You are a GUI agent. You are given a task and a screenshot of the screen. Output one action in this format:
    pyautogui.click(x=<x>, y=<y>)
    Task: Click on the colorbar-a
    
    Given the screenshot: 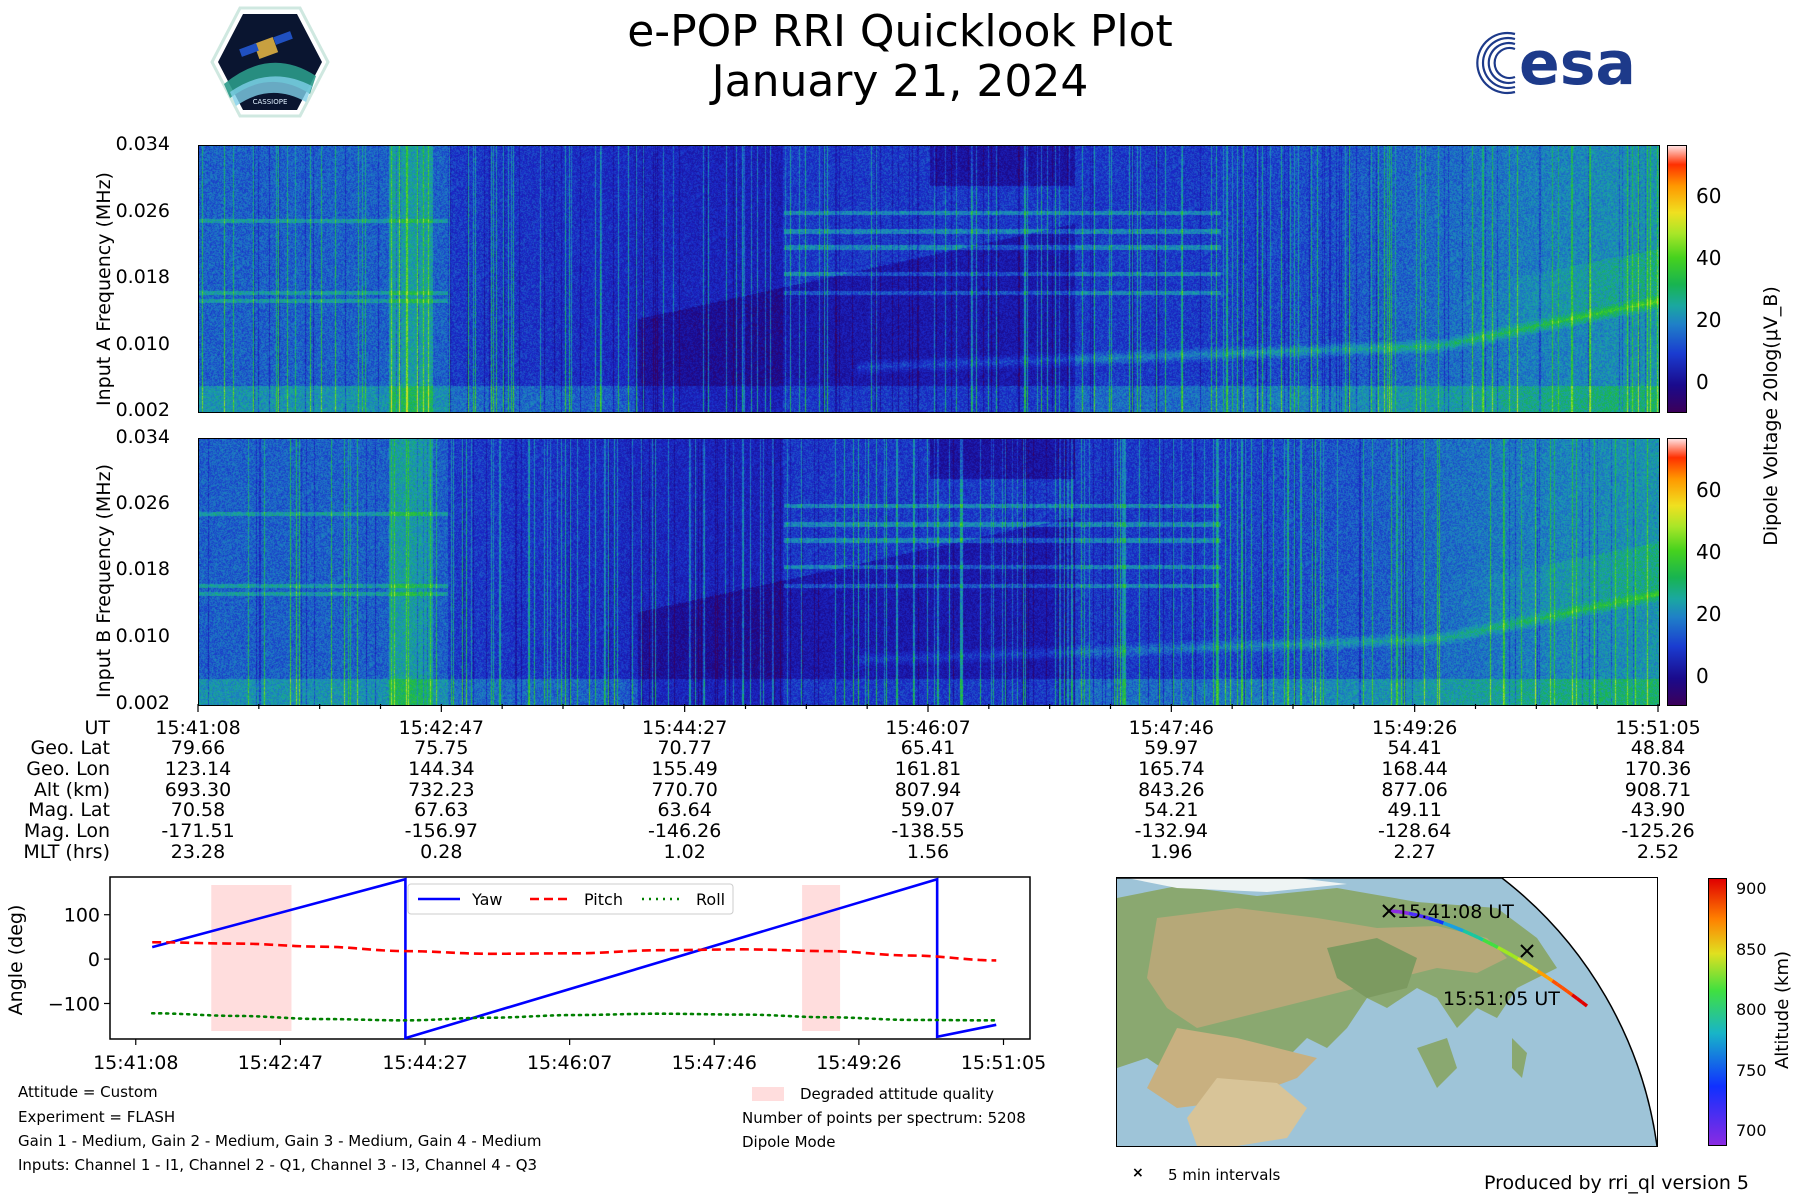 What is the action you would take?
    pyautogui.click(x=1677, y=279)
    